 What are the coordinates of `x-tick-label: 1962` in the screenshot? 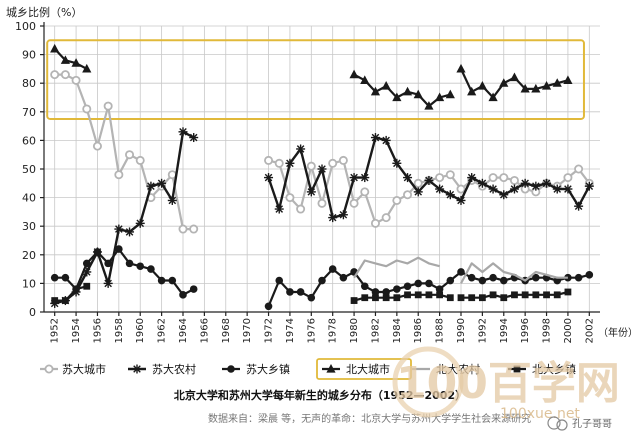 It's located at (162, 330).